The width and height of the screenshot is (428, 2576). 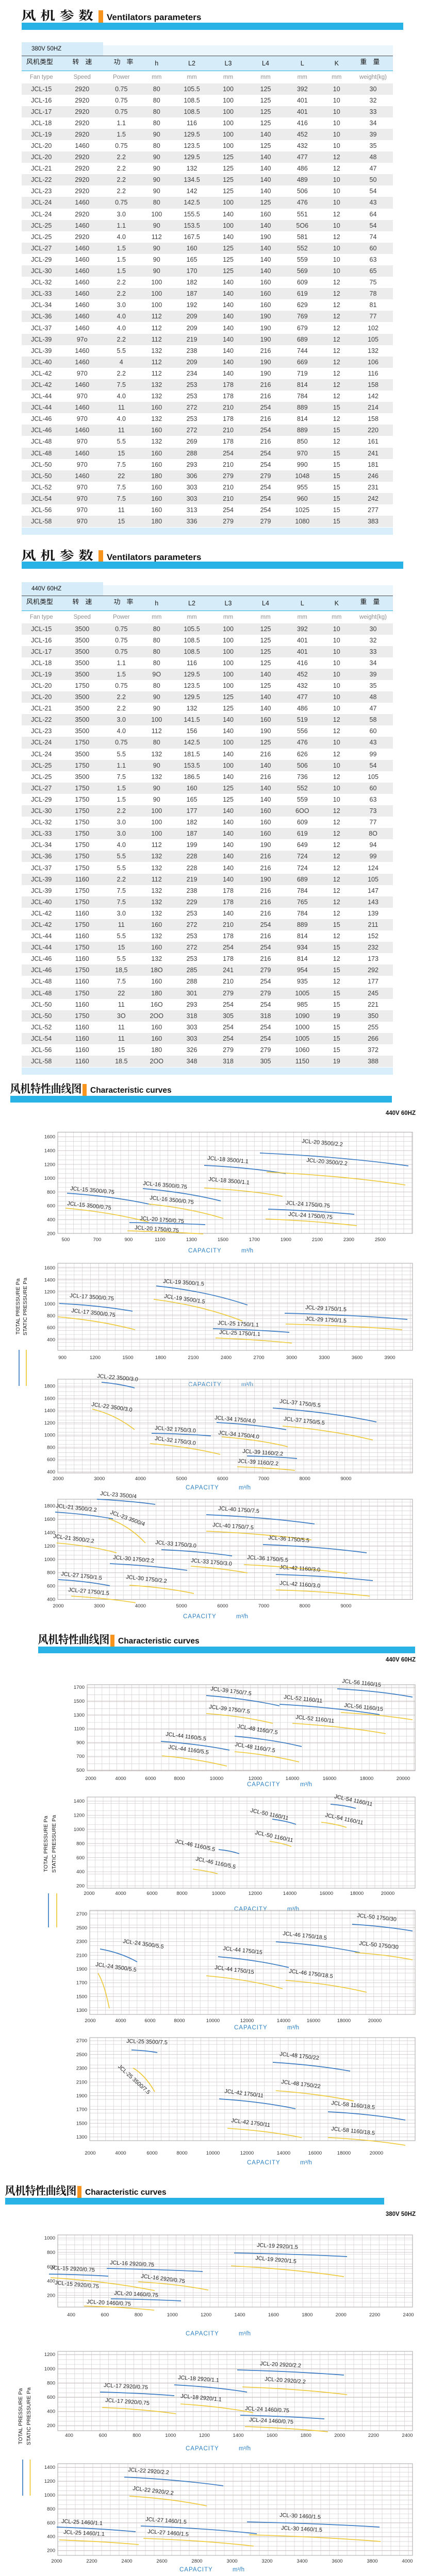 What do you see at coordinates (81, 2137) in the screenshot?
I see `svg-text: 1300` at bounding box center [81, 2137].